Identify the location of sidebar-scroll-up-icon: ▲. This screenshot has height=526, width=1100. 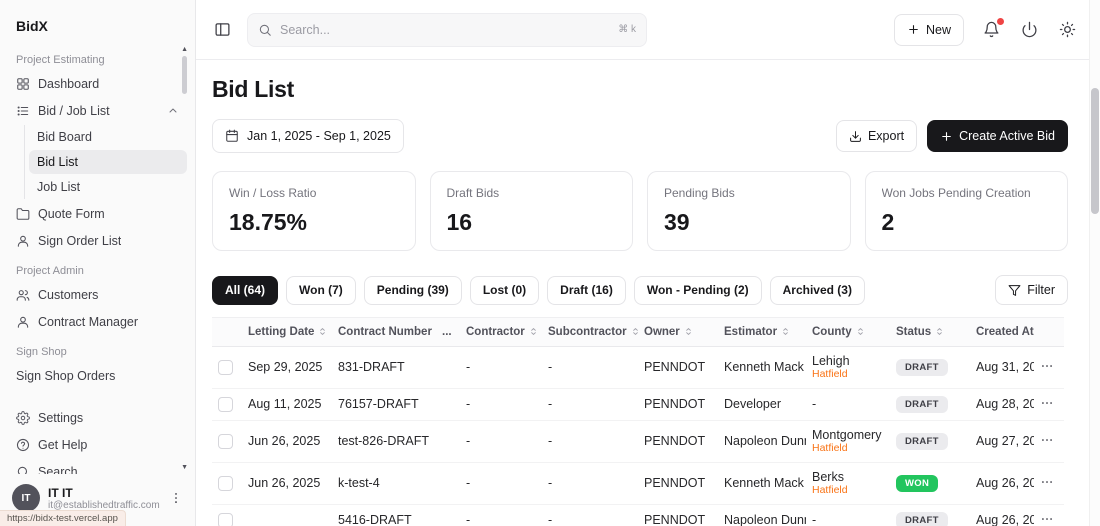
(184, 49).